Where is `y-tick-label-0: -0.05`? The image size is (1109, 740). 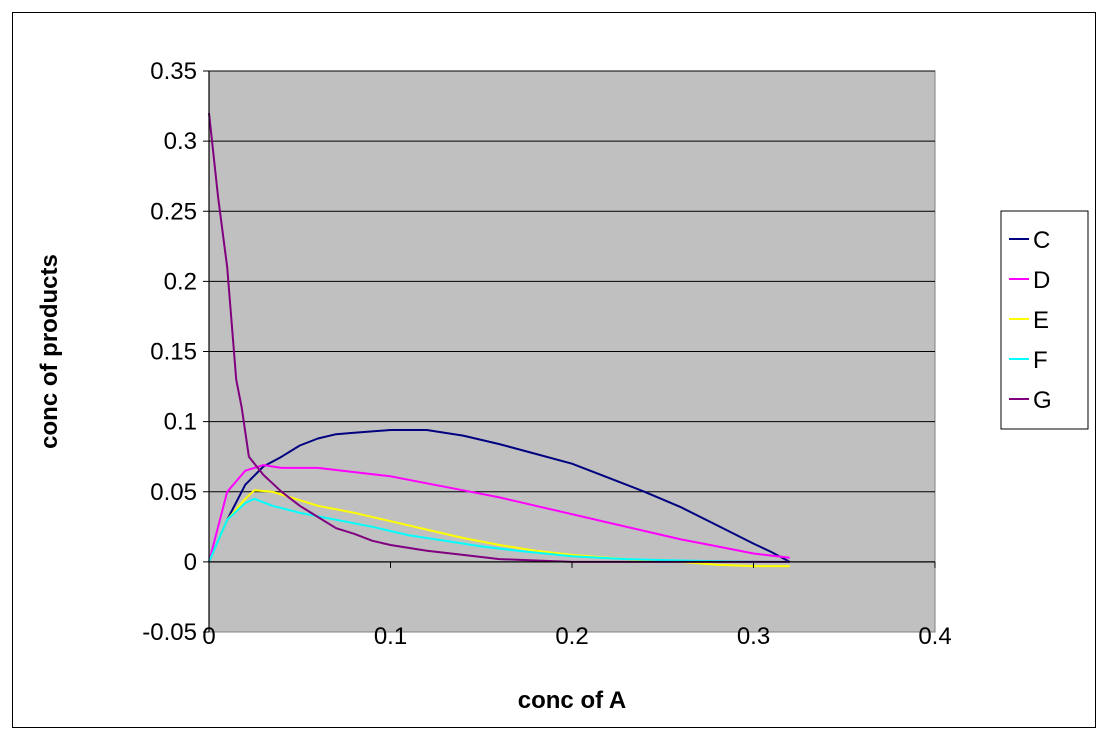
y-tick-label-0: -0.05 is located at coordinates (169, 632).